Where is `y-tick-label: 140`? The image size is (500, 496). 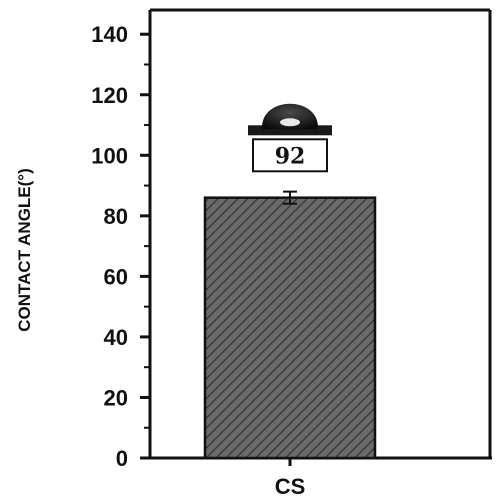 y-tick-label: 140 is located at coordinates (109, 34).